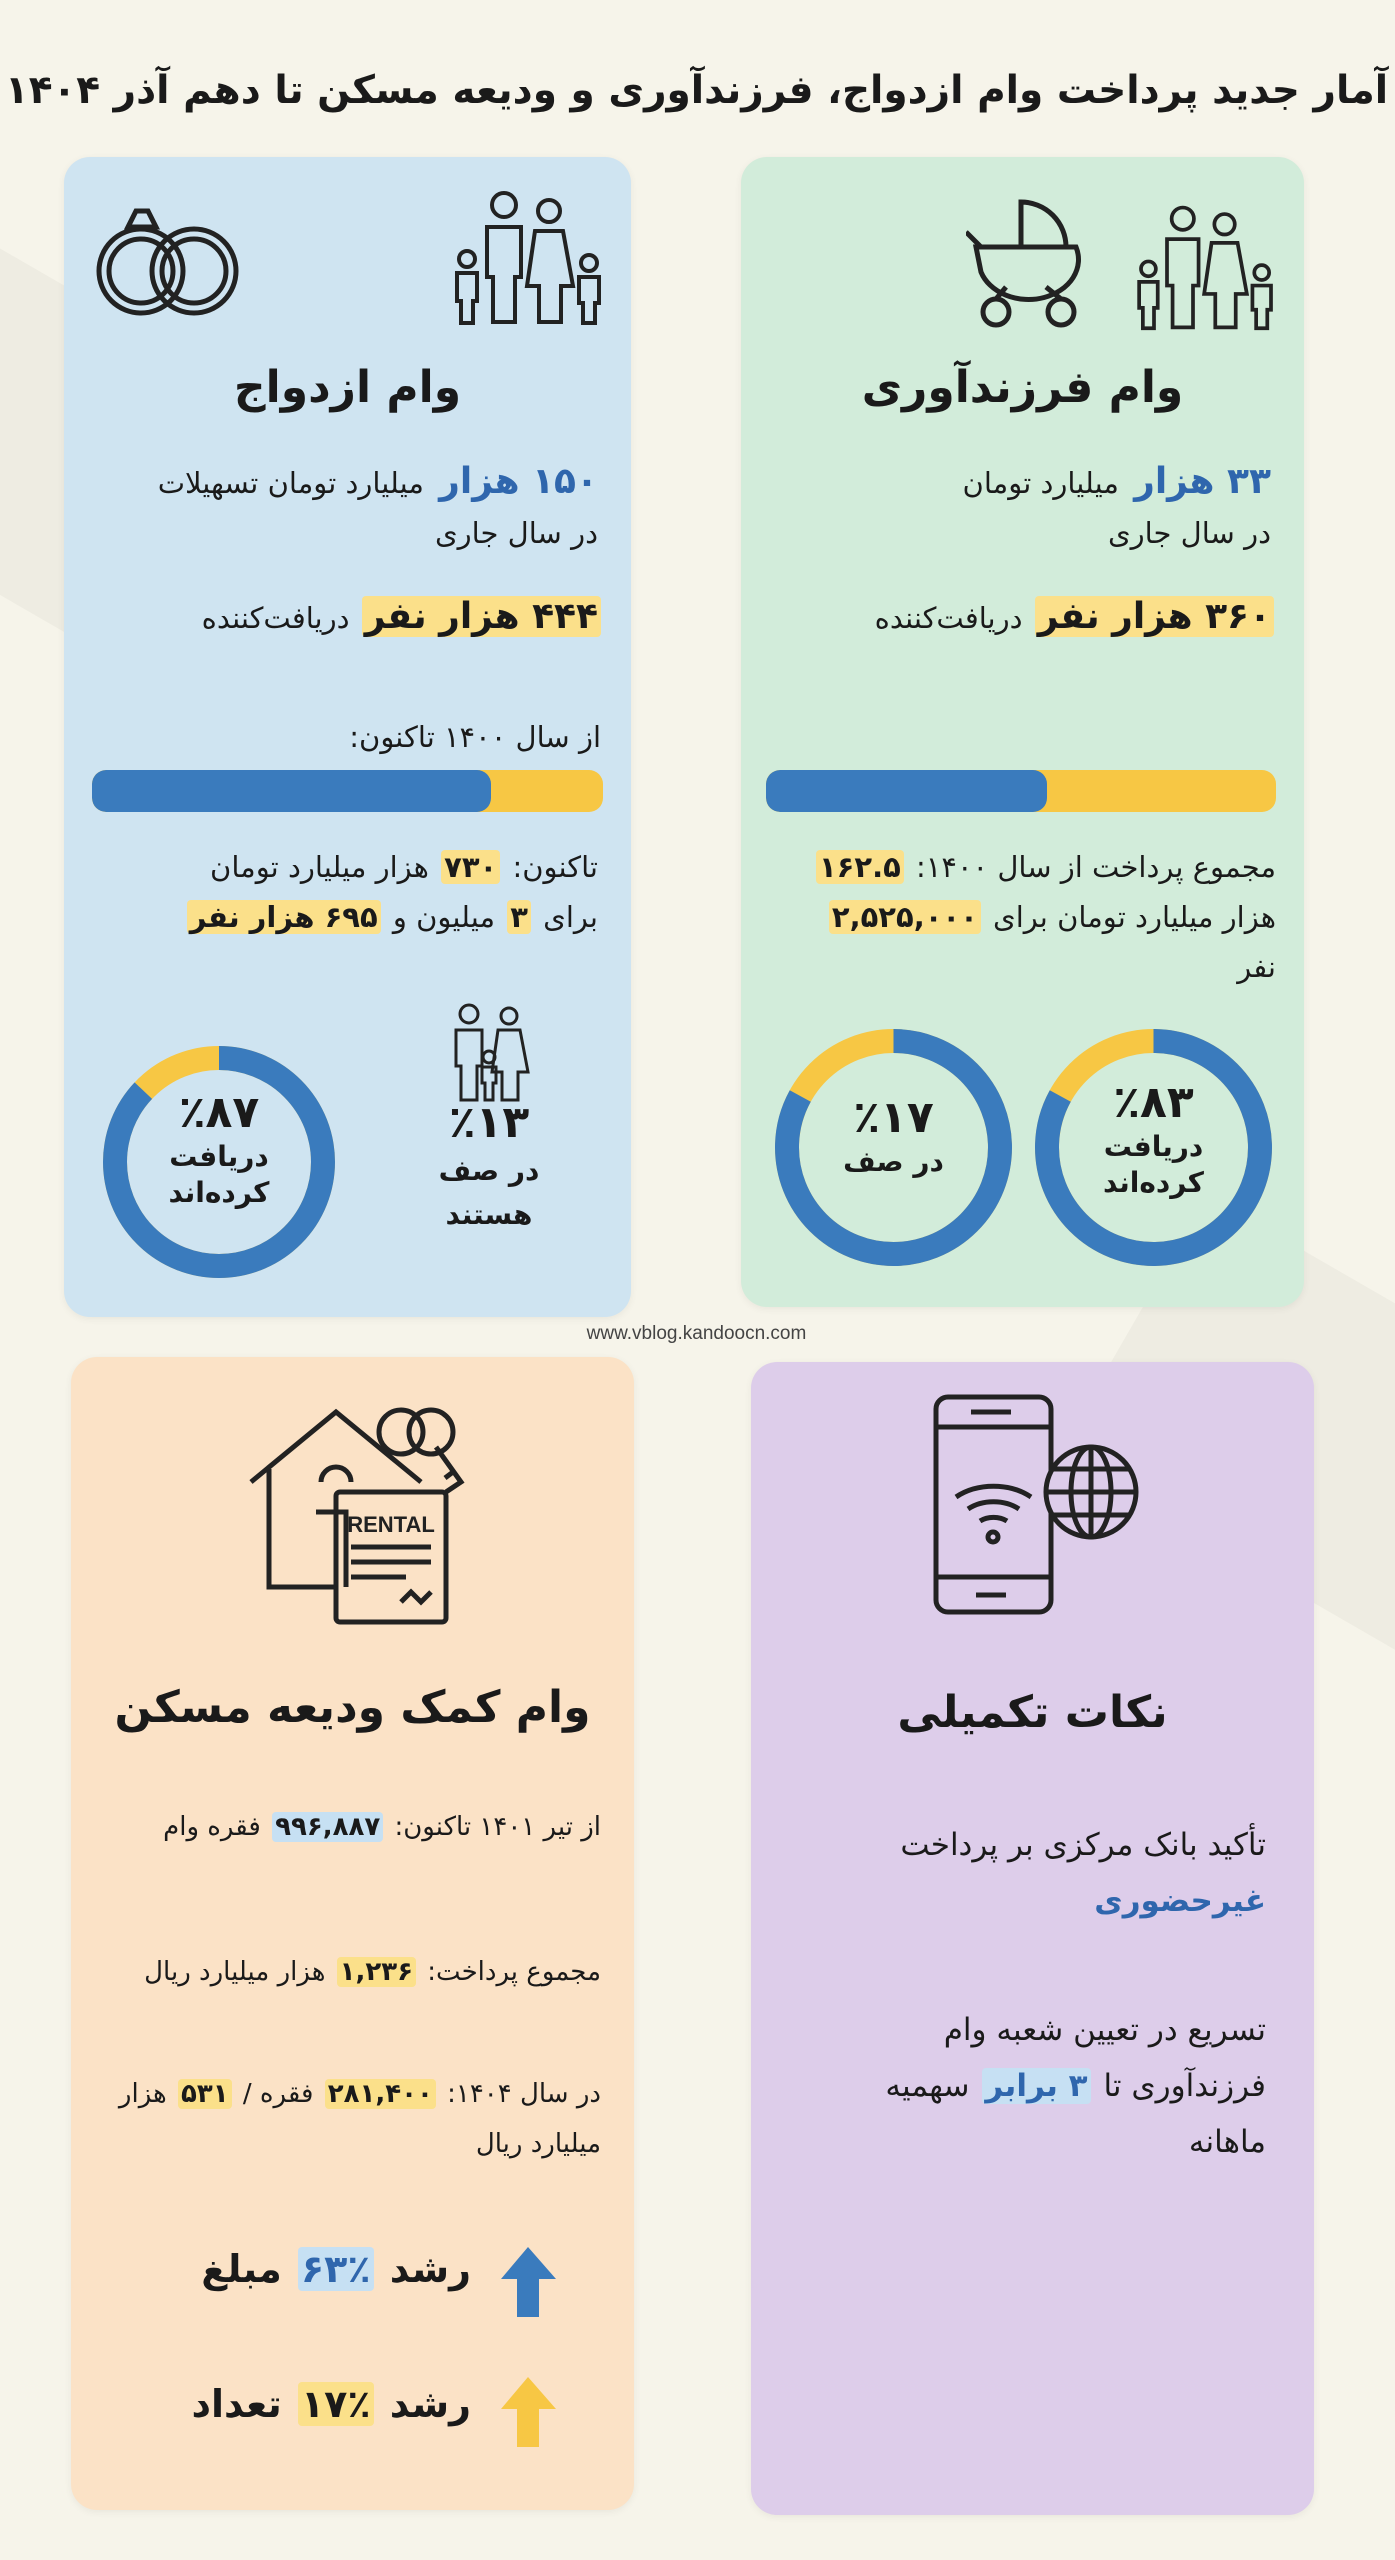 The height and width of the screenshot is (2560, 1395). I want to click on marriage-progress-fill, so click(292, 791).